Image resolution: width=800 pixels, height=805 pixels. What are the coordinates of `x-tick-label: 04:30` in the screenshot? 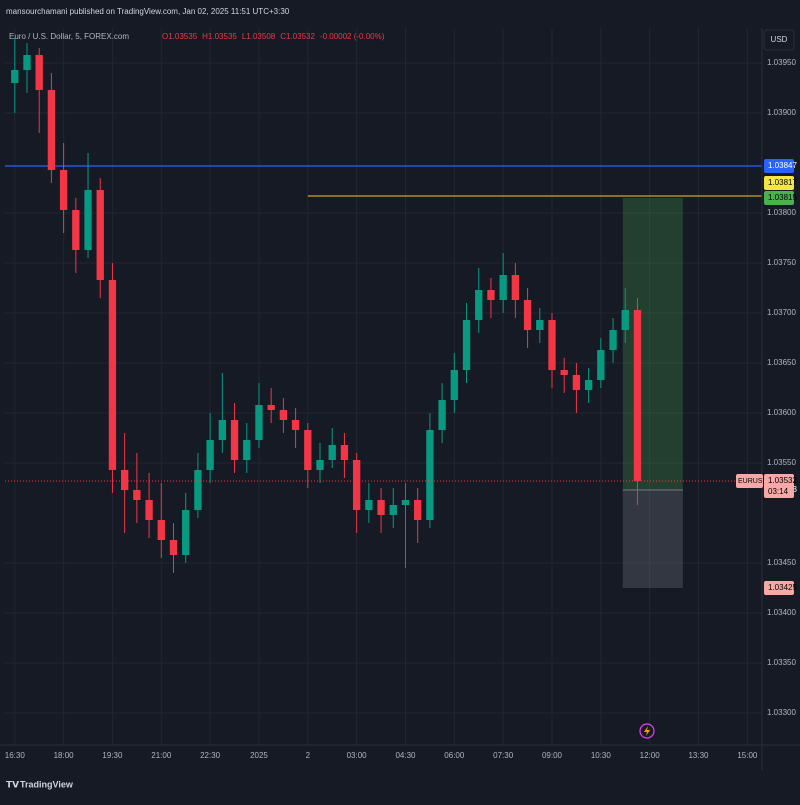 It's located at (405, 755).